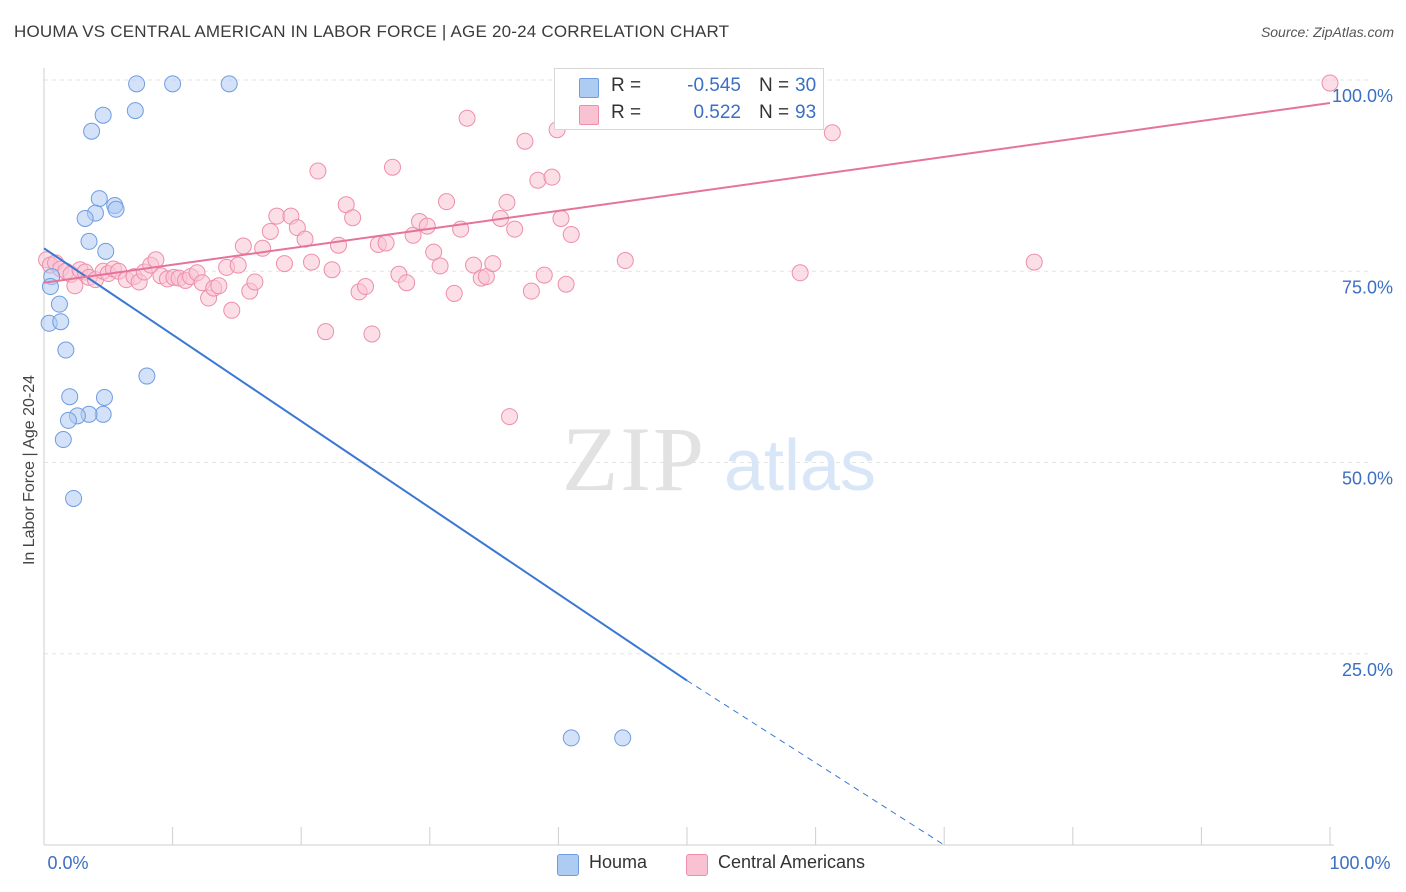 Image resolution: width=1406 pixels, height=892 pixels. I want to click on legend-r-value: 0.522, so click(717, 112).